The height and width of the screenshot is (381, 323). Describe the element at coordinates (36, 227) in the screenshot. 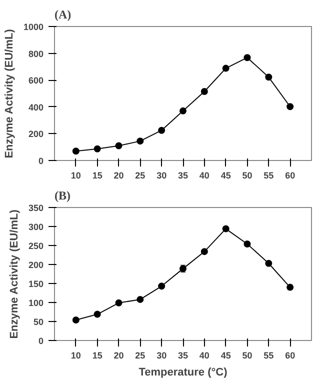

I see `y-tick-label: 300` at that location.